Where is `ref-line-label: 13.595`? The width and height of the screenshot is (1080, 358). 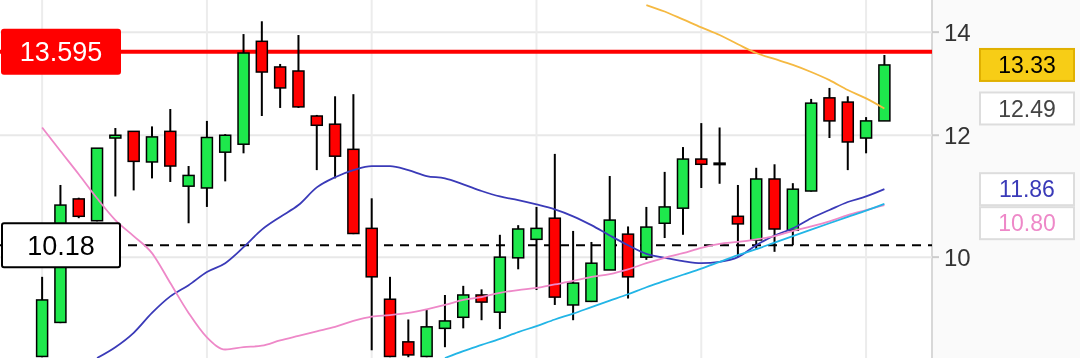
ref-line-label: 13.595 is located at coordinates (61, 52).